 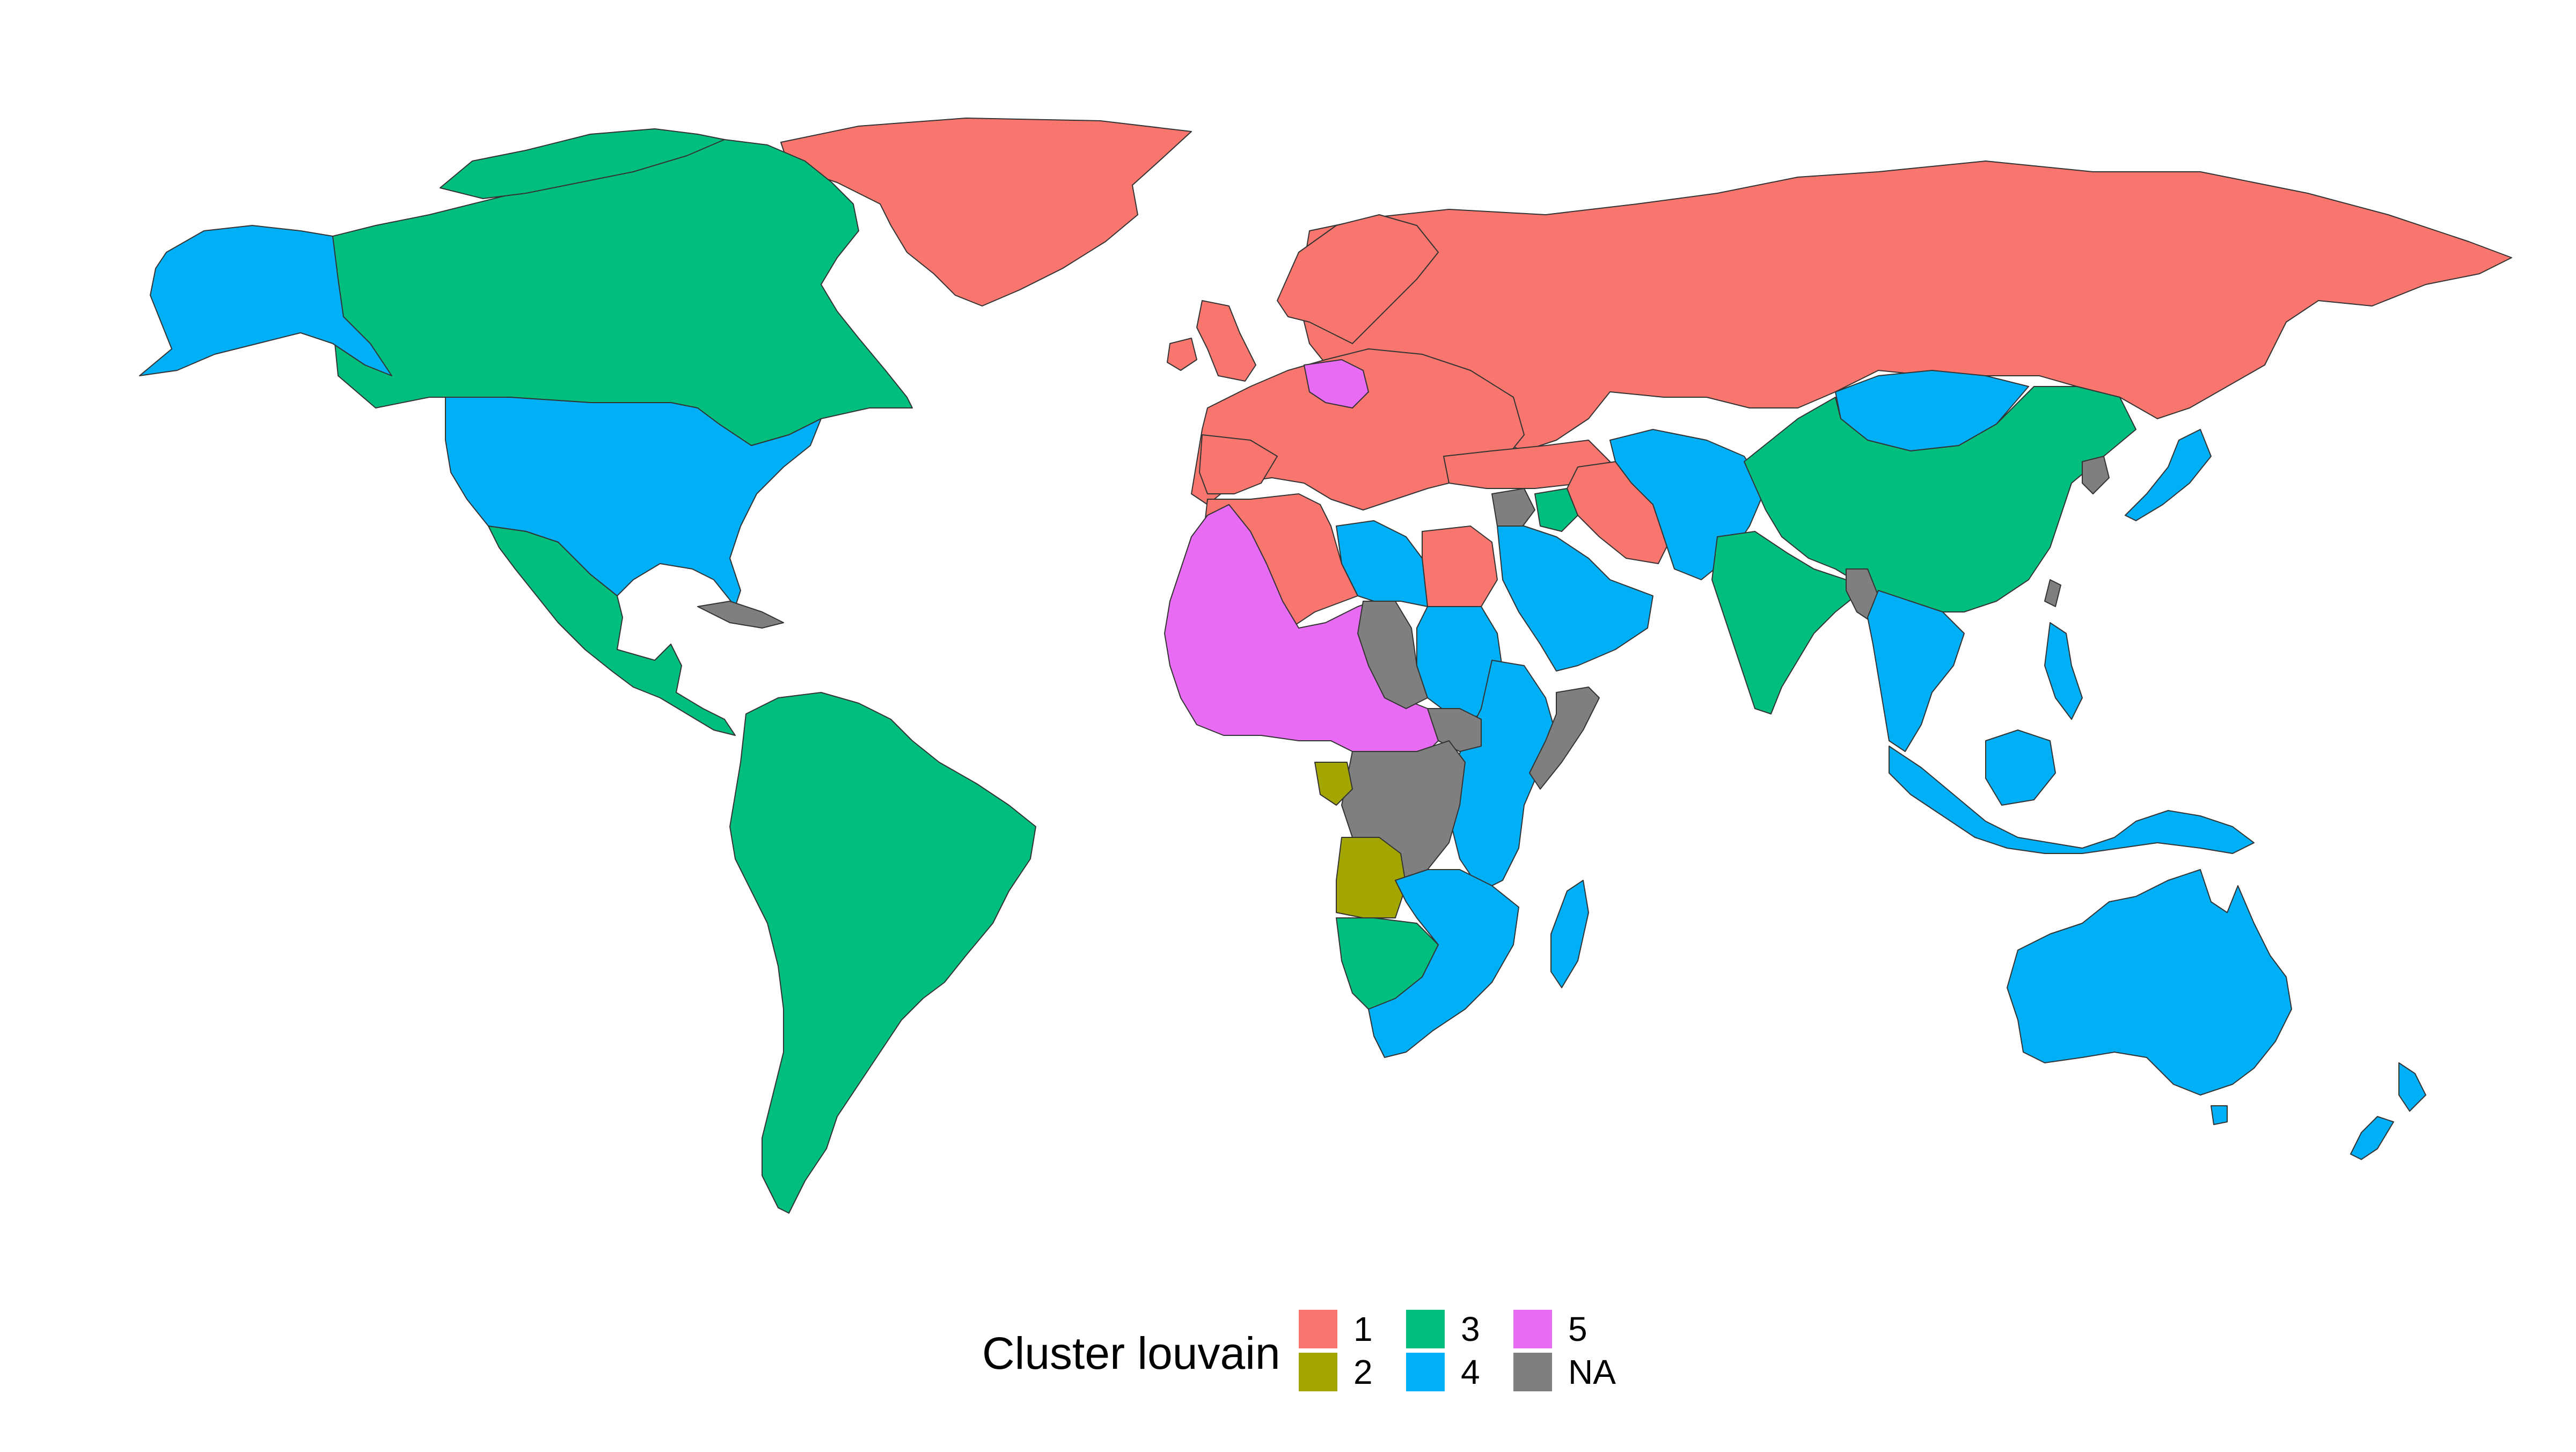 What do you see at coordinates (2168, 475) in the screenshot?
I see `region-japan` at bounding box center [2168, 475].